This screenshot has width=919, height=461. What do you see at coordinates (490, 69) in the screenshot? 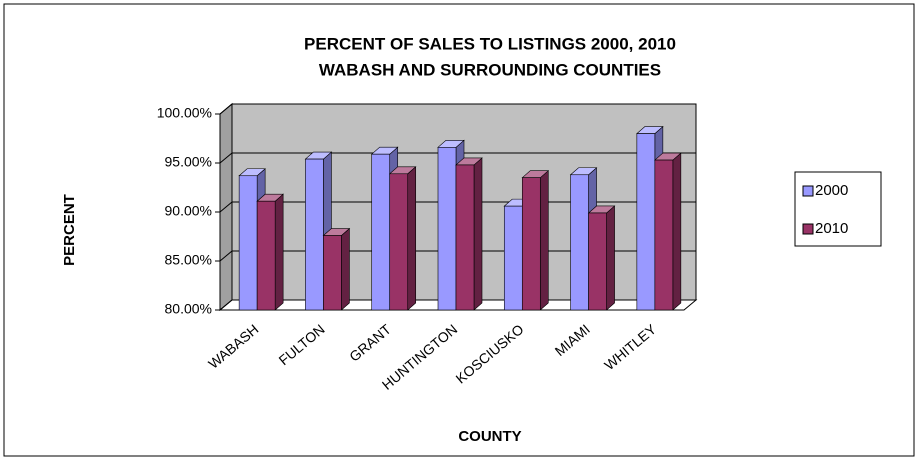
I see `chart-subtitle: WABASH AND SURROUNDING COUNTIES` at bounding box center [490, 69].